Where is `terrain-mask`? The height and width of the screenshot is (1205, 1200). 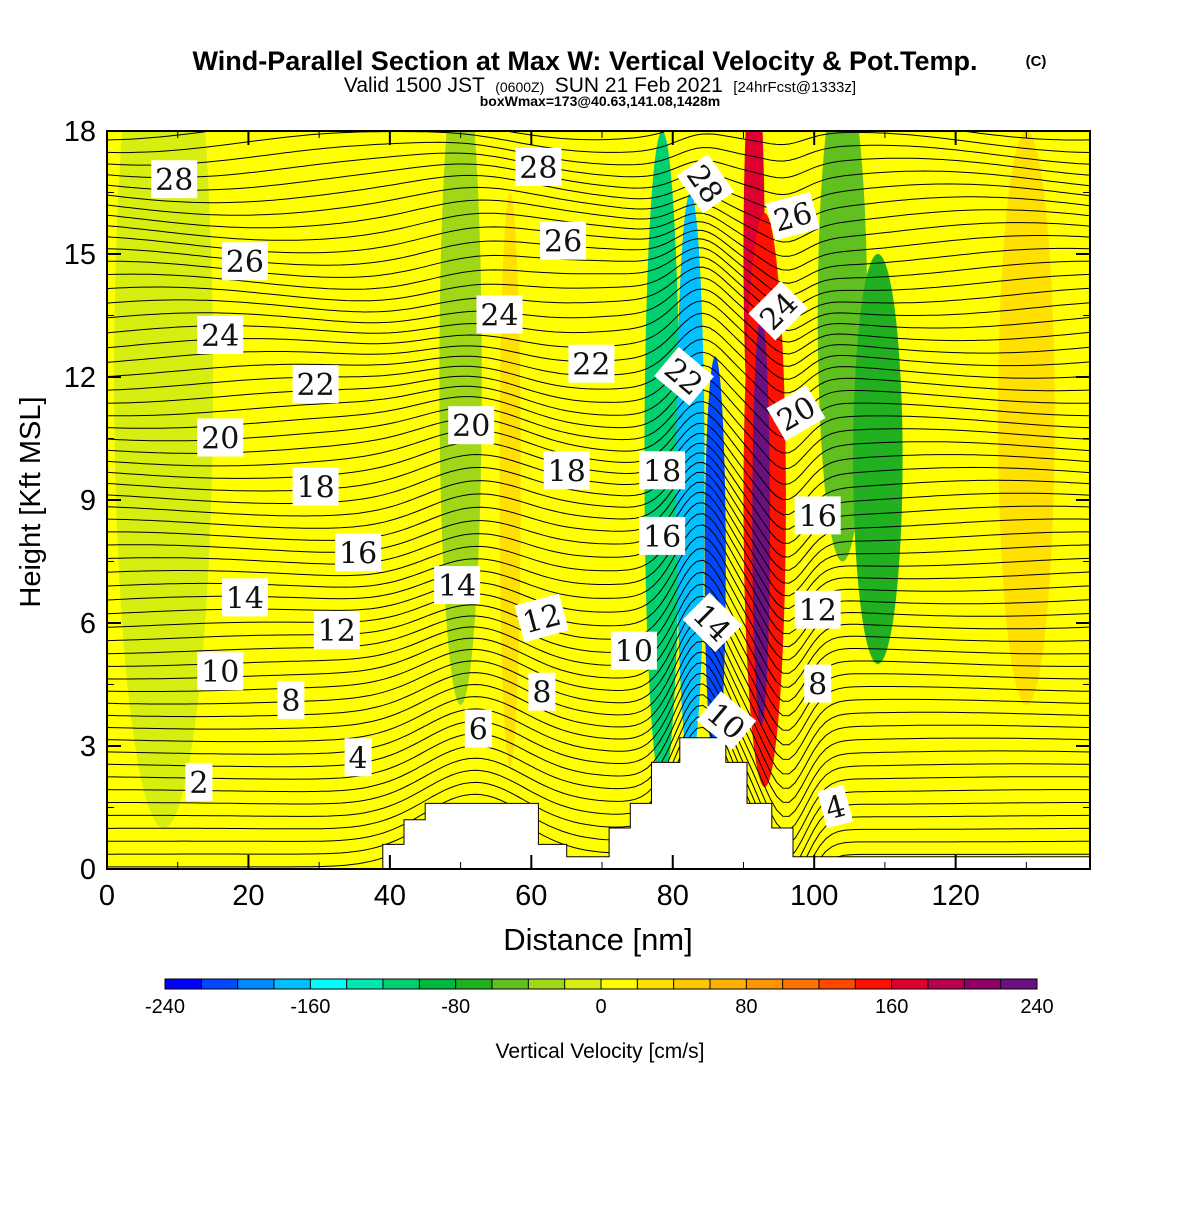 terrain-mask is located at coordinates (736, 803).